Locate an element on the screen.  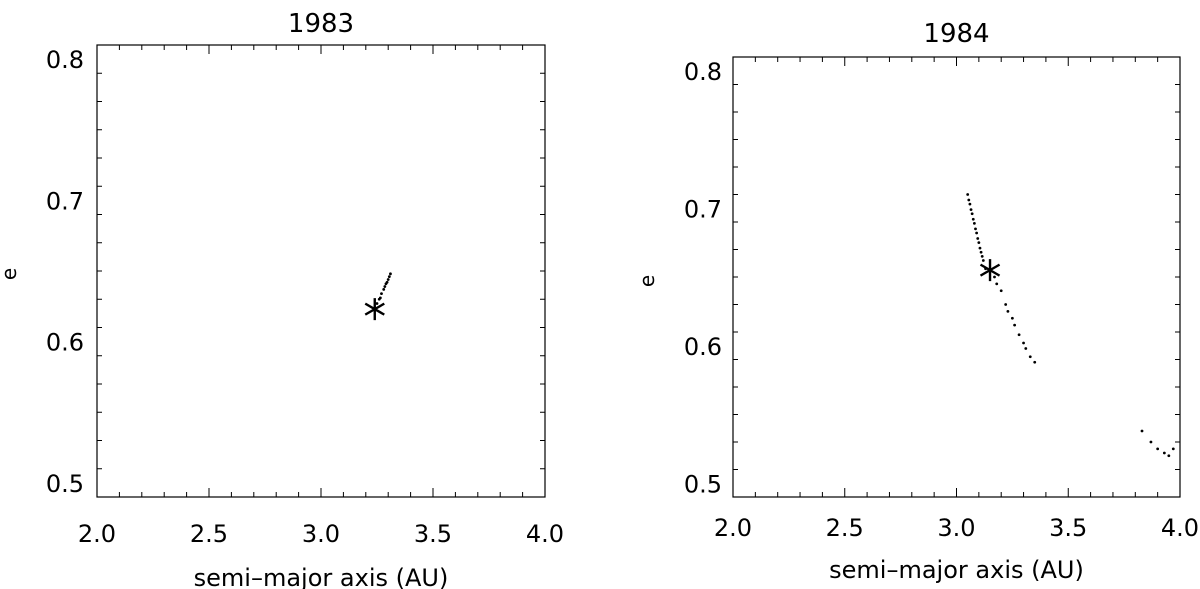
panel-1-title: 1983 is located at coordinates (321, 24).